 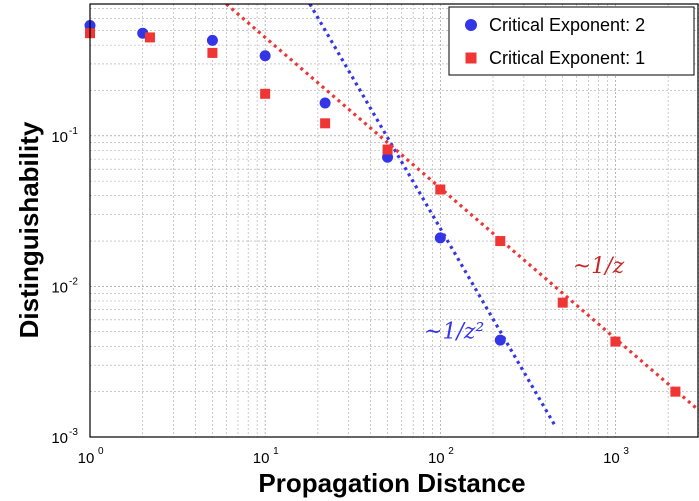 I want to click on x-tick-exponent: 0, so click(x=101, y=451).